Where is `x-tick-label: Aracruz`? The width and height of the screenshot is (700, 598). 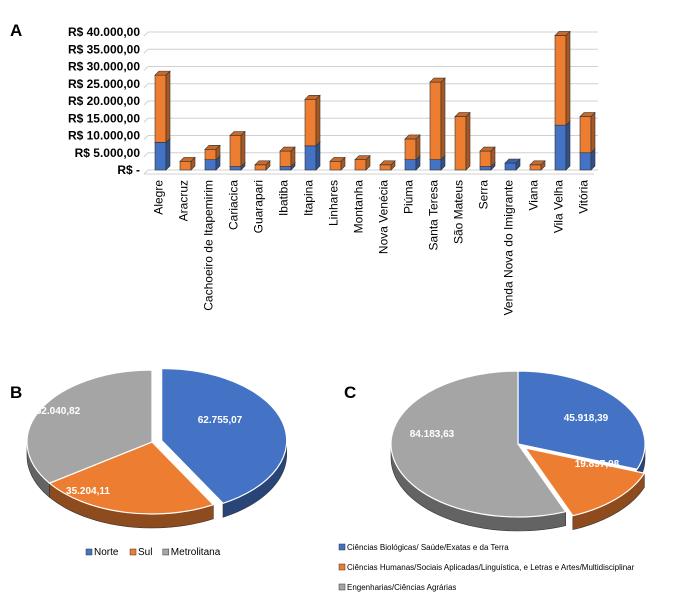
x-tick-label: Aracruz is located at coordinates (184, 200).